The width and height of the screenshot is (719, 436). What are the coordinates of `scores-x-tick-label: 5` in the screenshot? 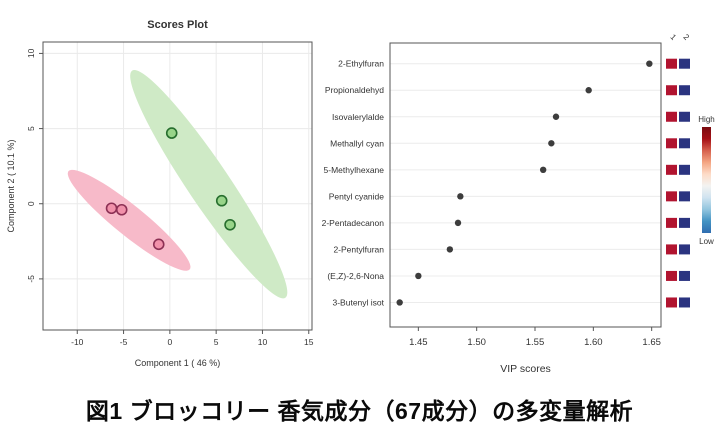 It's located at (216, 342).